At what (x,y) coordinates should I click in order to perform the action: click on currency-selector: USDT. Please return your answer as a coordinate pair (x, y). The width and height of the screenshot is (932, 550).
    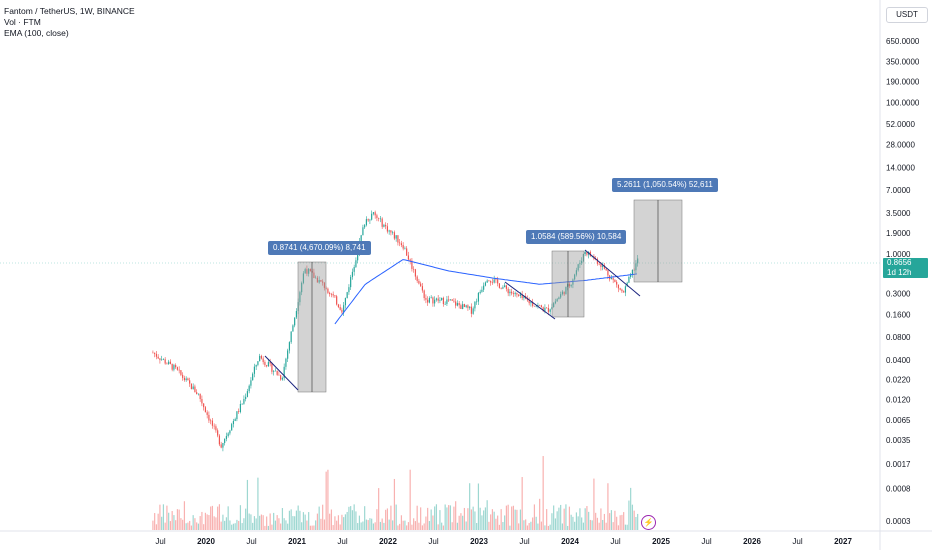
    Looking at the image, I should click on (907, 15).